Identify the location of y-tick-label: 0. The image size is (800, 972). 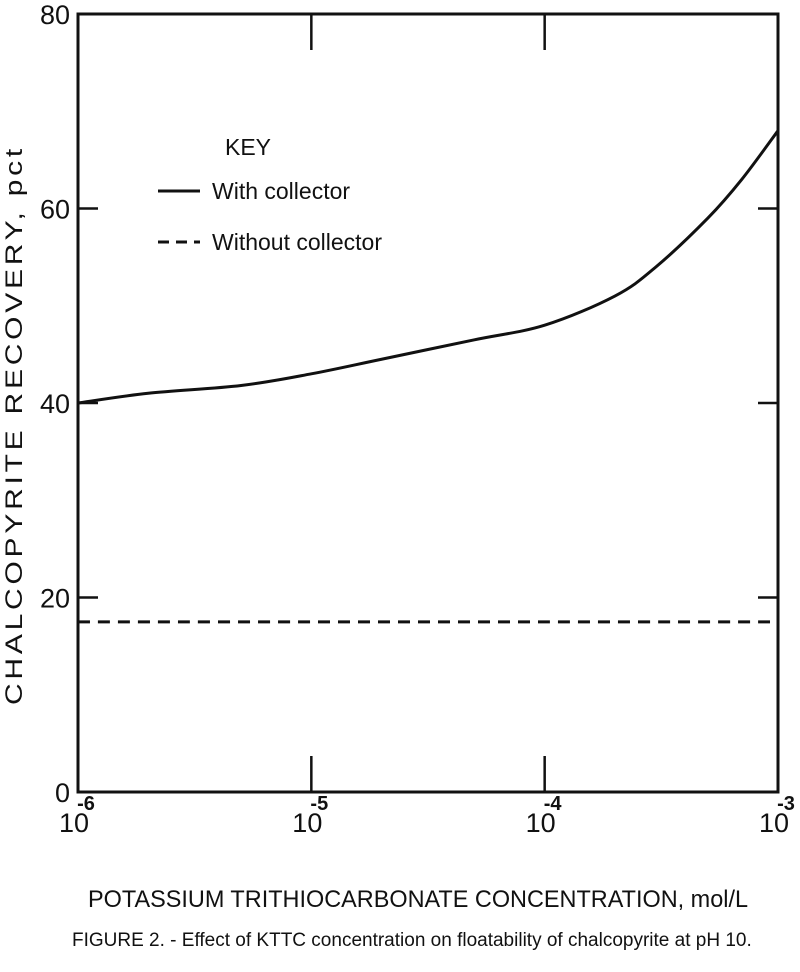
(62, 793).